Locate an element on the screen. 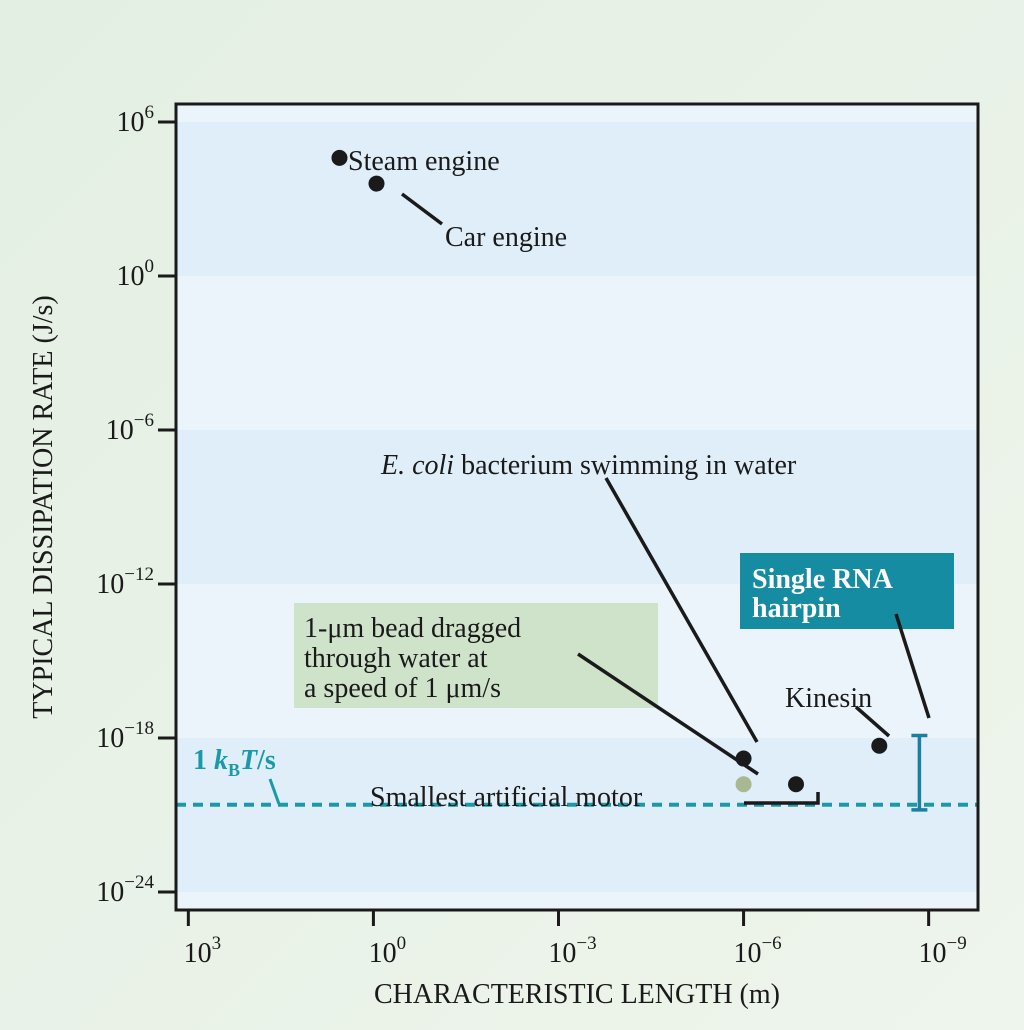  ecoli-label: E. coli bacterium swimming in water is located at coordinates (588, 465).